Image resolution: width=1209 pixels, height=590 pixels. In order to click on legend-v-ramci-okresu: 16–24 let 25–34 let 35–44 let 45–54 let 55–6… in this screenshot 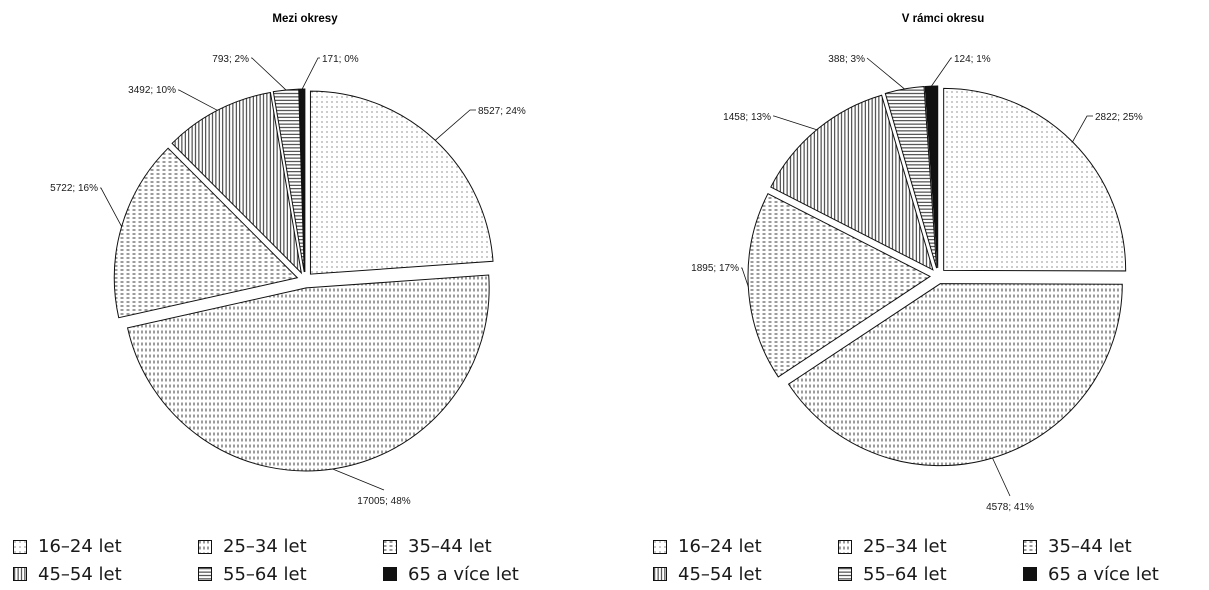, I will do `click(910, 561)`.